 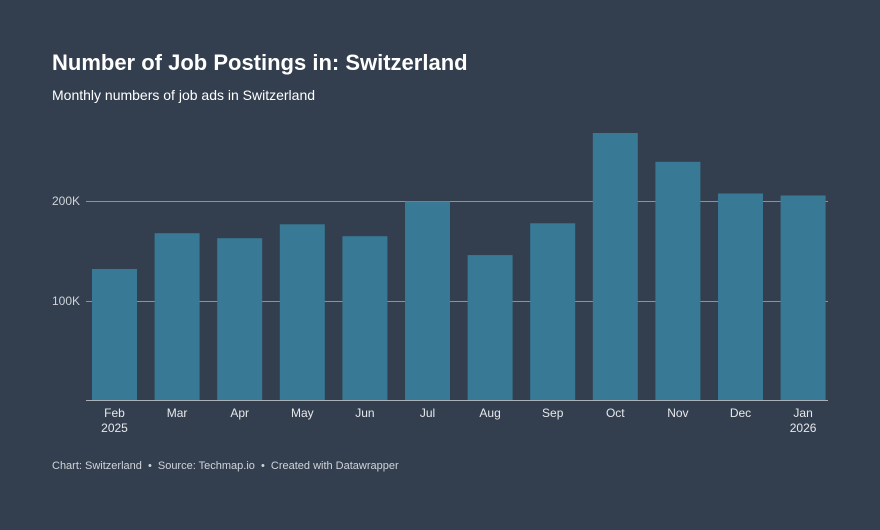 What do you see at coordinates (427, 413) in the screenshot?
I see `x-tick-label: Jul` at bounding box center [427, 413].